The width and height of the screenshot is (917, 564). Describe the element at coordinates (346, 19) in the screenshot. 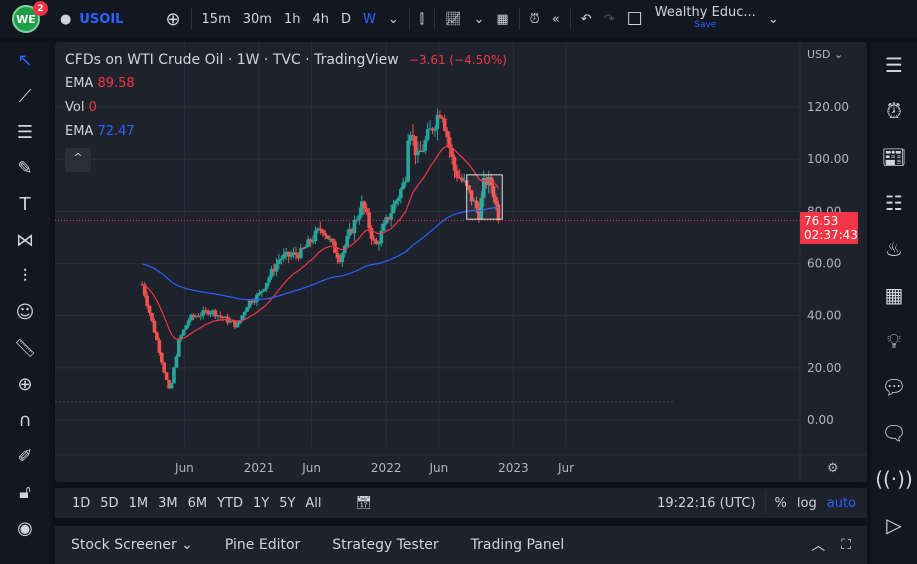

I see `interval-D: D` at that location.